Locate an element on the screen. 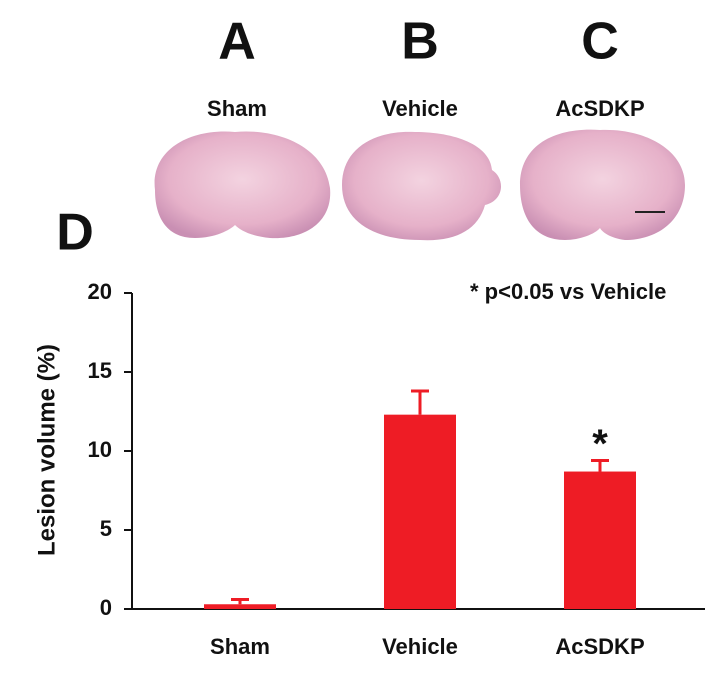  y-tick-label: 15 is located at coordinates (100, 370).